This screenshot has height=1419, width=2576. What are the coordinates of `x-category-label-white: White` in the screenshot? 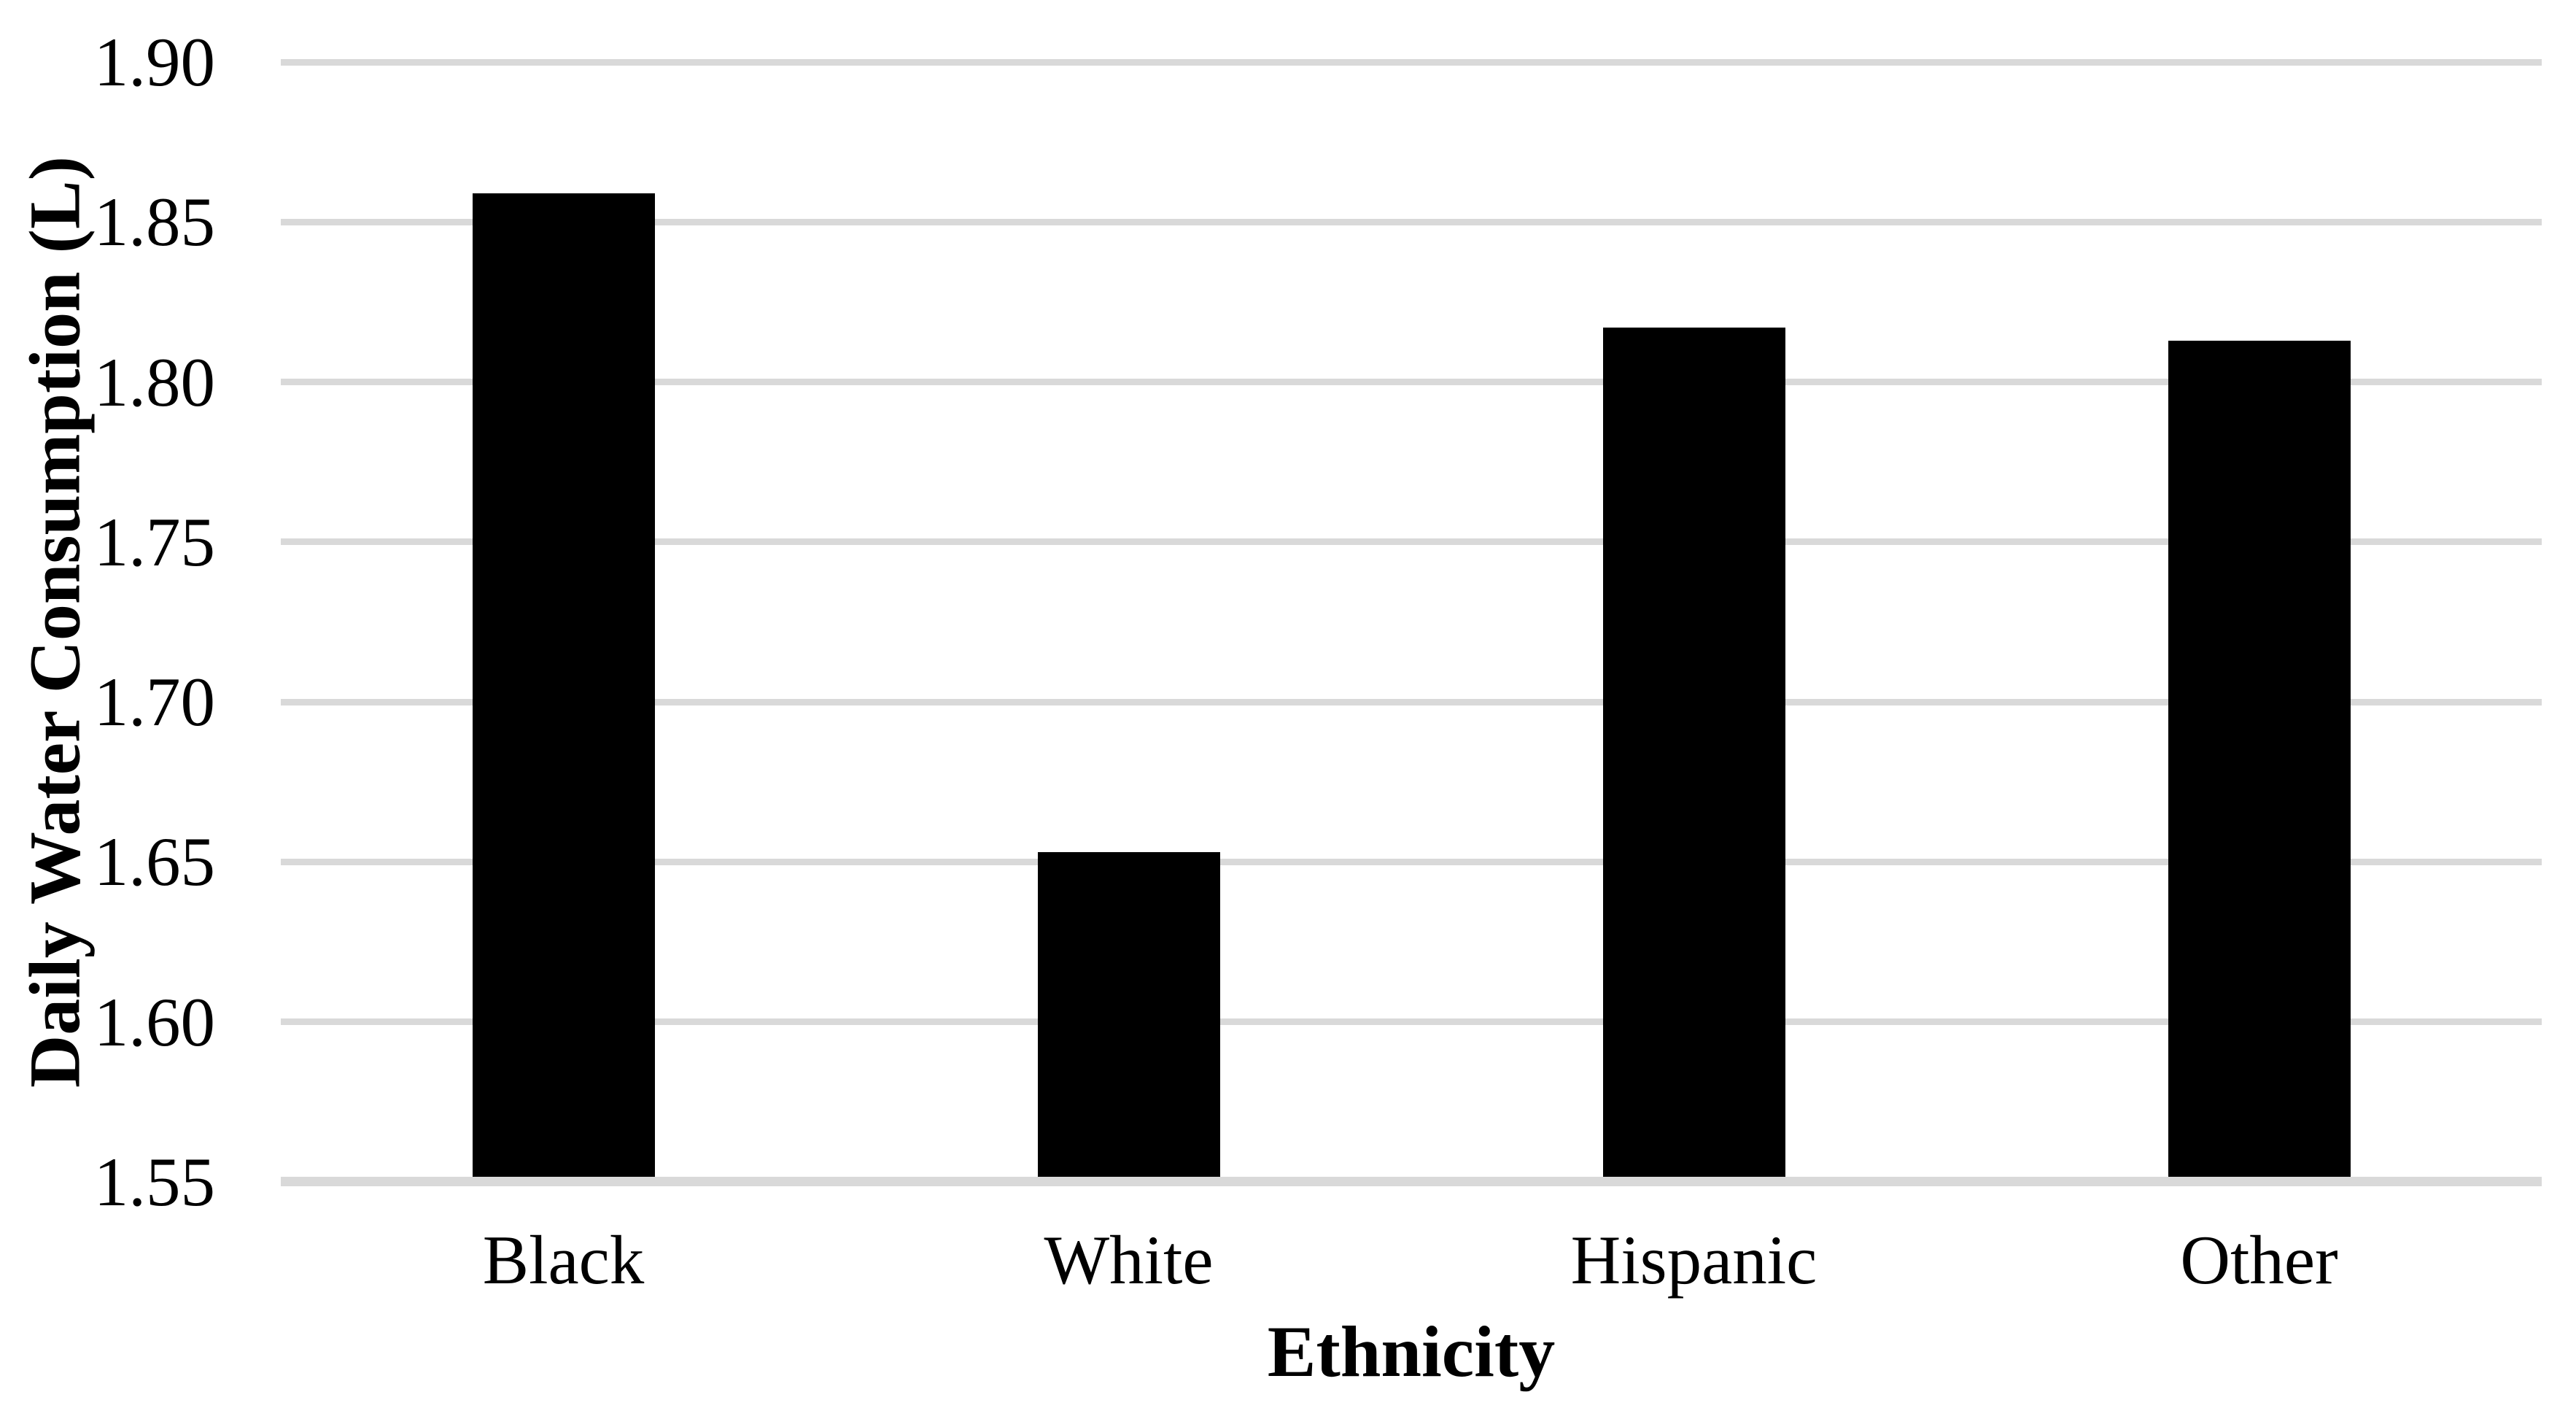 It's located at (1129, 1260).